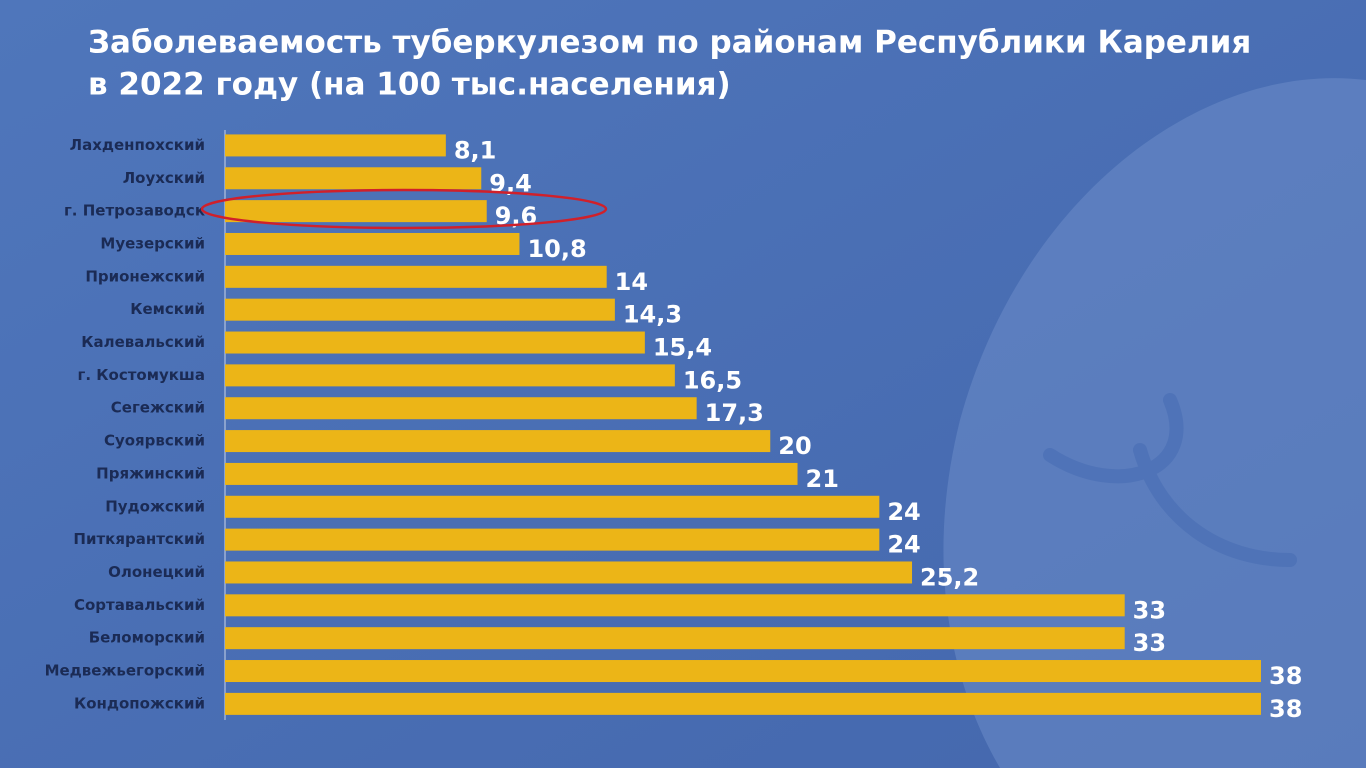  I want to click on value-label: 16,5, so click(712, 380).